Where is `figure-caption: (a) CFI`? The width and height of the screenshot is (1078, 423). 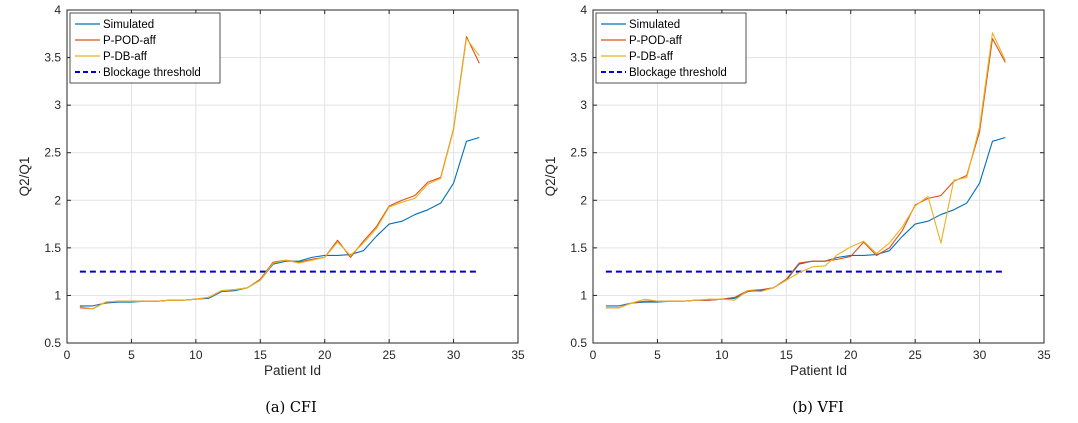 figure-caption: (a) CFI is located at coordinates (290, 408).